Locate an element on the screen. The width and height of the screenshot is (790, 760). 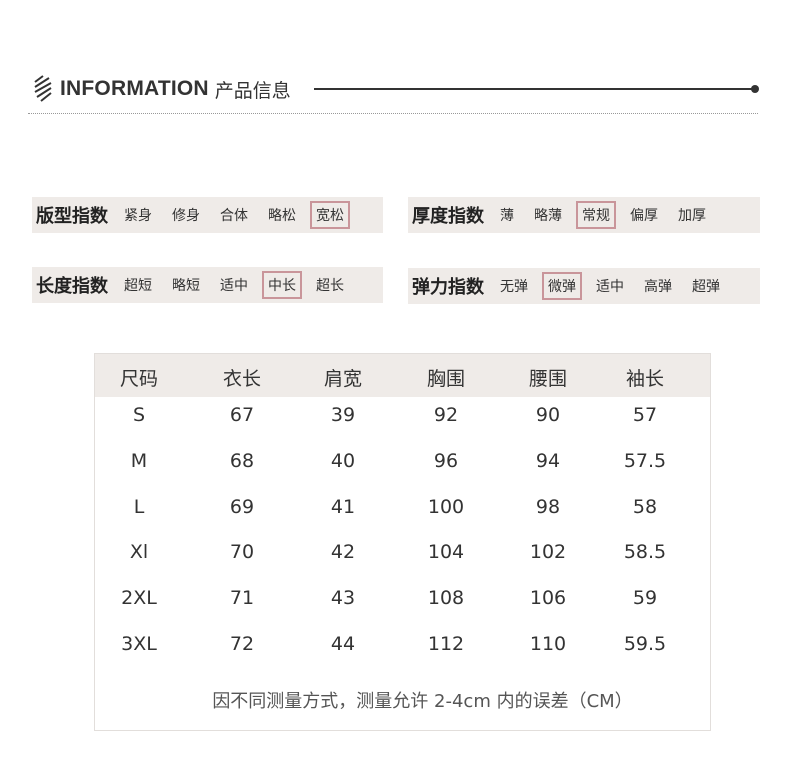
table-cell: 39 is located at coordinates (343, 415).